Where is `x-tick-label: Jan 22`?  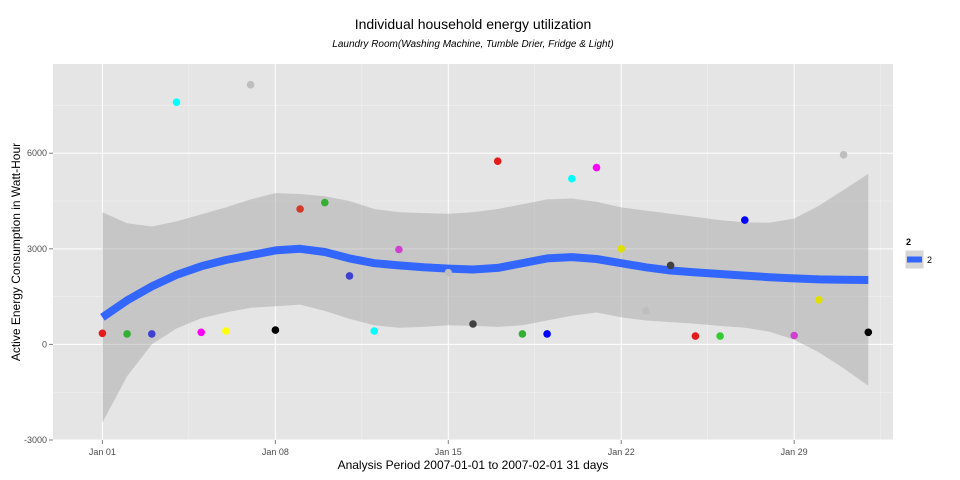 x-tick-label: Jan 22 is located at coordinates (621, 452).